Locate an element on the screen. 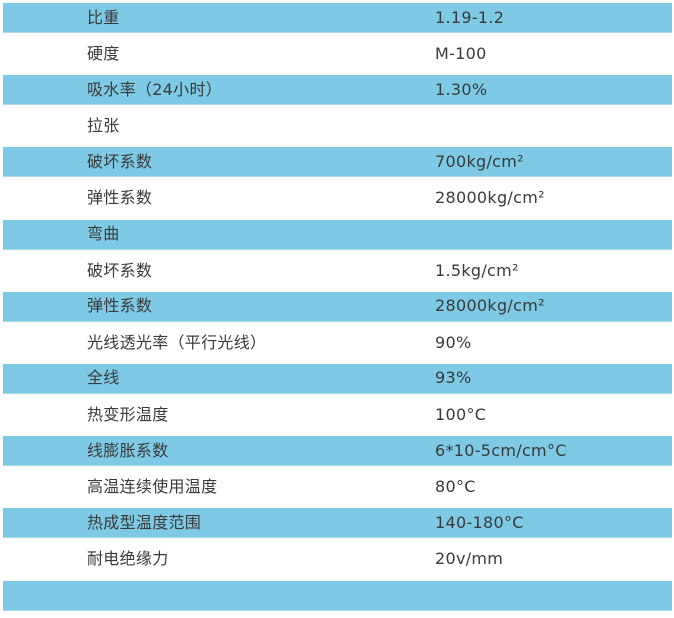 The image size is (674, 618). property-value-cell: 1.30% is located at coordinates (461, 89).